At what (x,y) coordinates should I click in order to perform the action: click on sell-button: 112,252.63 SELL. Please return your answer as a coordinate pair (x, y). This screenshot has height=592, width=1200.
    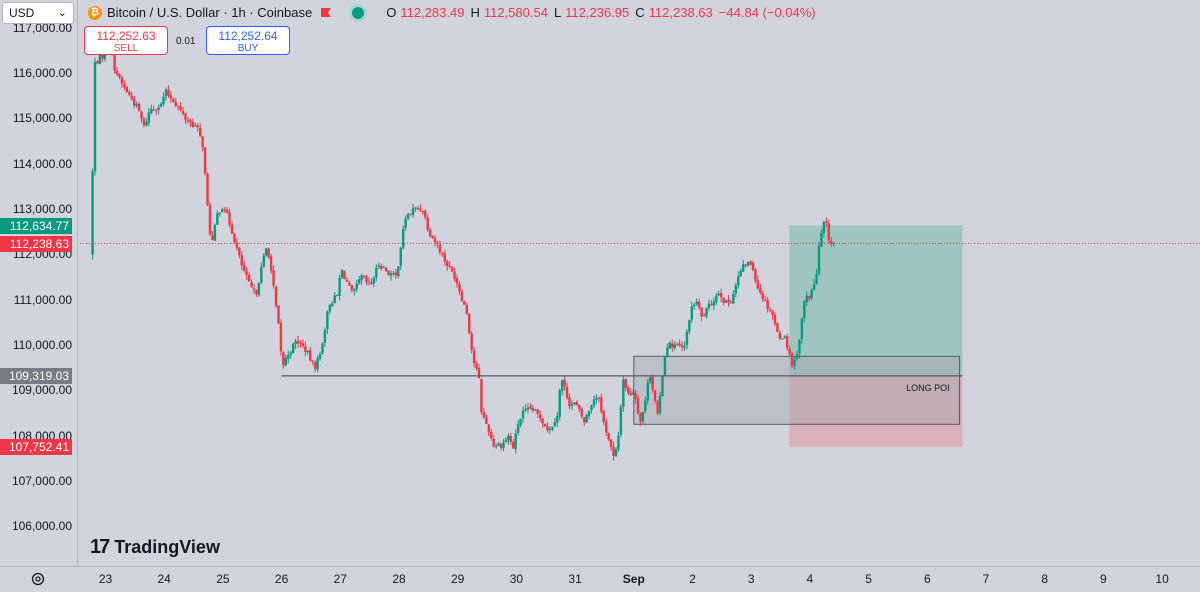
    Looking at the image, I should click on (126, 40).